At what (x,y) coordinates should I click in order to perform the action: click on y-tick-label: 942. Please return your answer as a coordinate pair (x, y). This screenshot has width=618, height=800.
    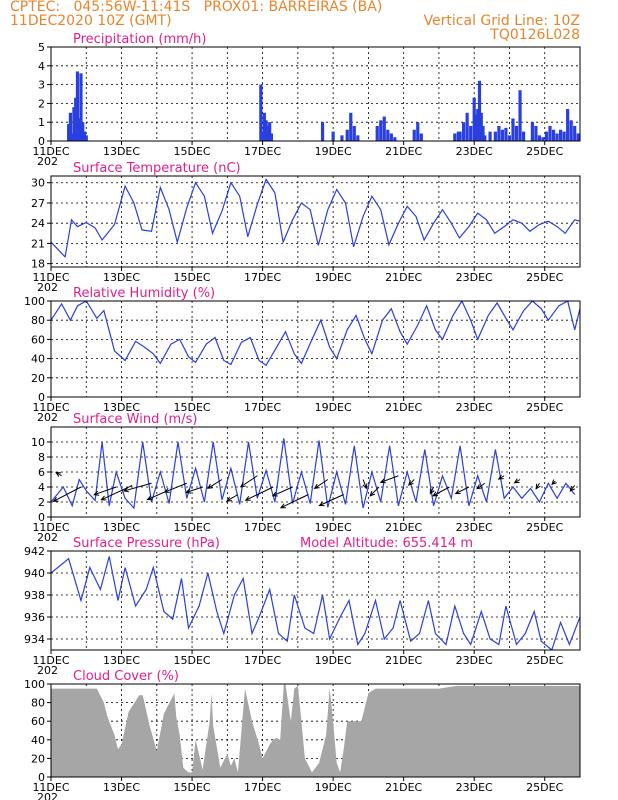
    Looking at the image, I should click on (34, 551).